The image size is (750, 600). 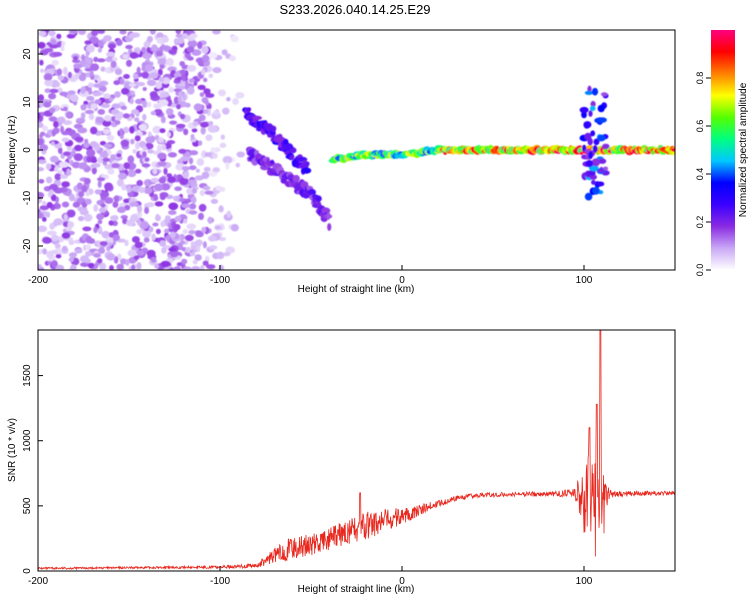 What do you see at coordinates (356, 289) in the screenshot?
I see `spectrogram-x-axis-label: Height of straight line (km)` at bounding box center [356, 289].